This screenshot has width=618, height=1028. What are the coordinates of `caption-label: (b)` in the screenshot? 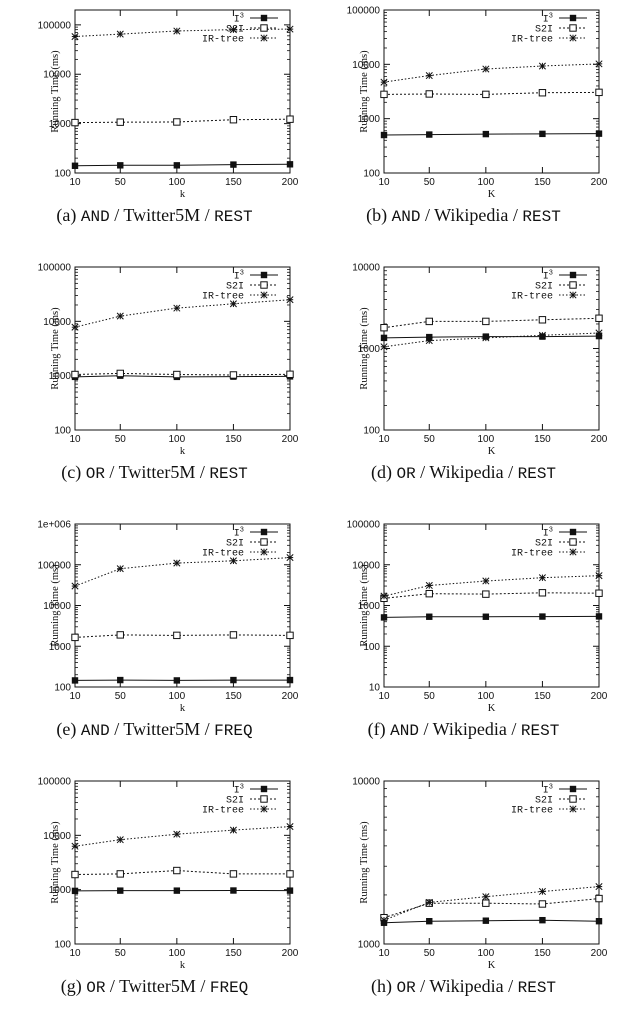 It's located at (376, 215).